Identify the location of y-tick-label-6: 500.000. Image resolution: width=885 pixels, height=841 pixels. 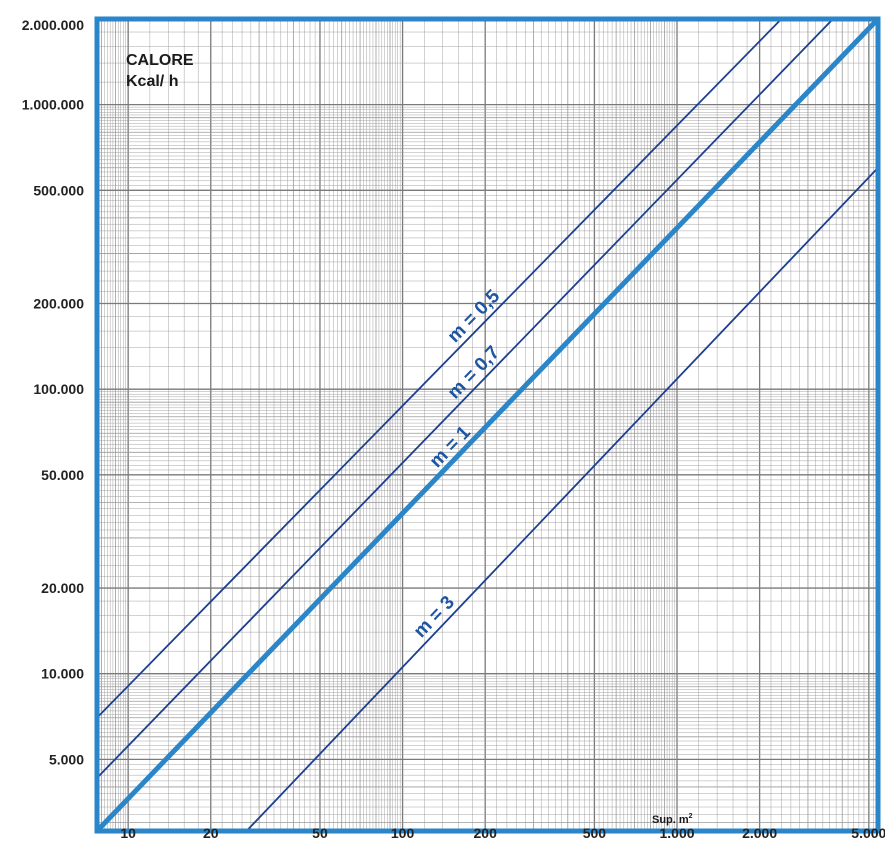
(58, 190).